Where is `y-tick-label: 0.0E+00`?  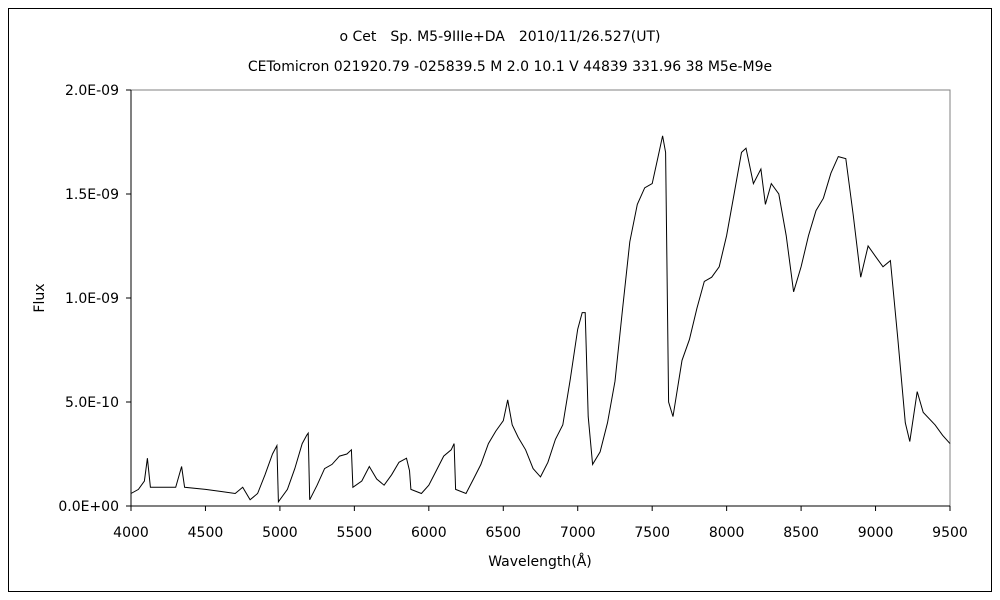
y-tick-label: 0.0E+00 is located at coordinates (88, 507).